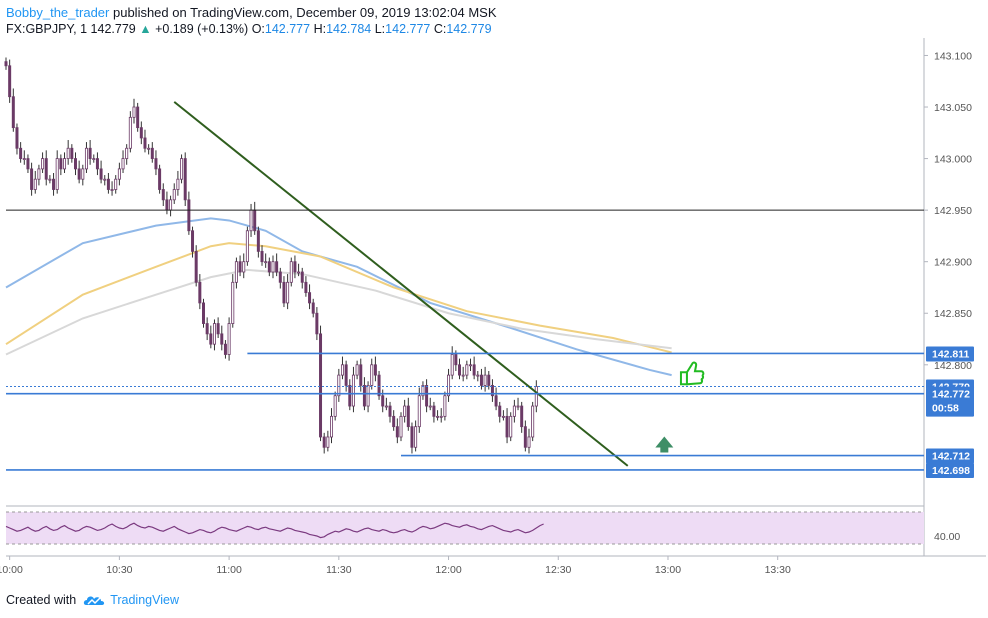  Describe the element at coordinates (229, 570) in the screenshot. I see `x-tick-label: 11:00` at that location.